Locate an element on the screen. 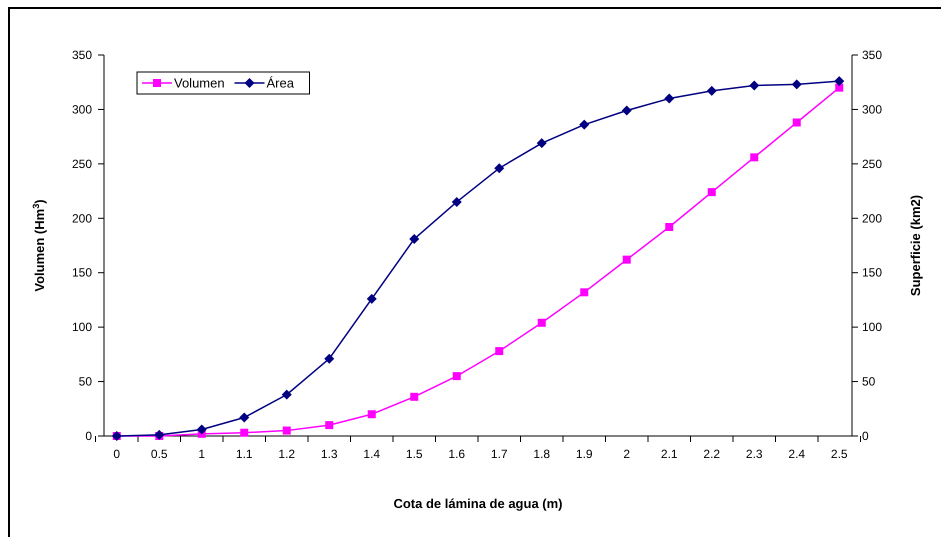 This screenshot has width=941, height=537. y2-tick-label: 100 is located at coordinates (872, 327).